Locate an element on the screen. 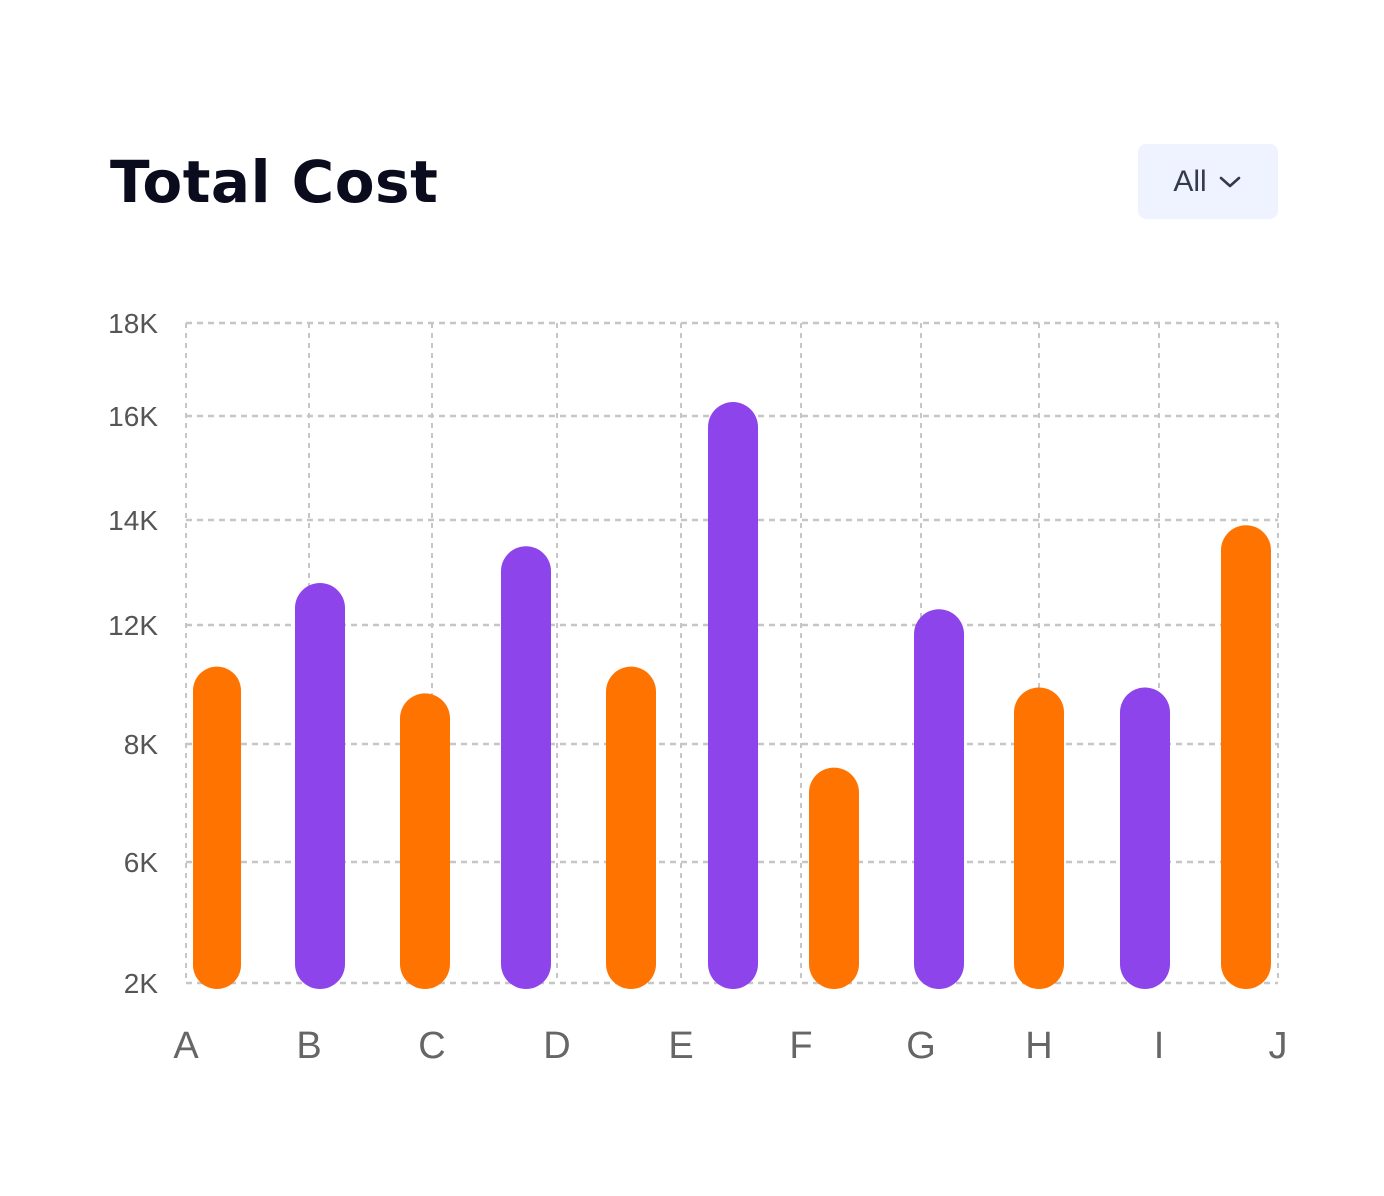 This screenshot has height=1196, width=1384. filter-dropdown: All is located at coordinates (1208, 181).